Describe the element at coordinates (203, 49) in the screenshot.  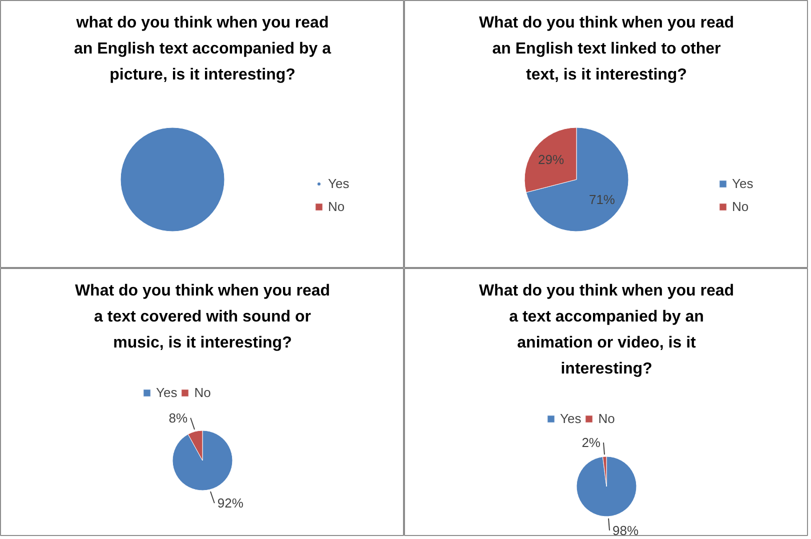
I see `chart-title: what do you think when you read an English text accompanied by a picture, is it interesting?` at that location.